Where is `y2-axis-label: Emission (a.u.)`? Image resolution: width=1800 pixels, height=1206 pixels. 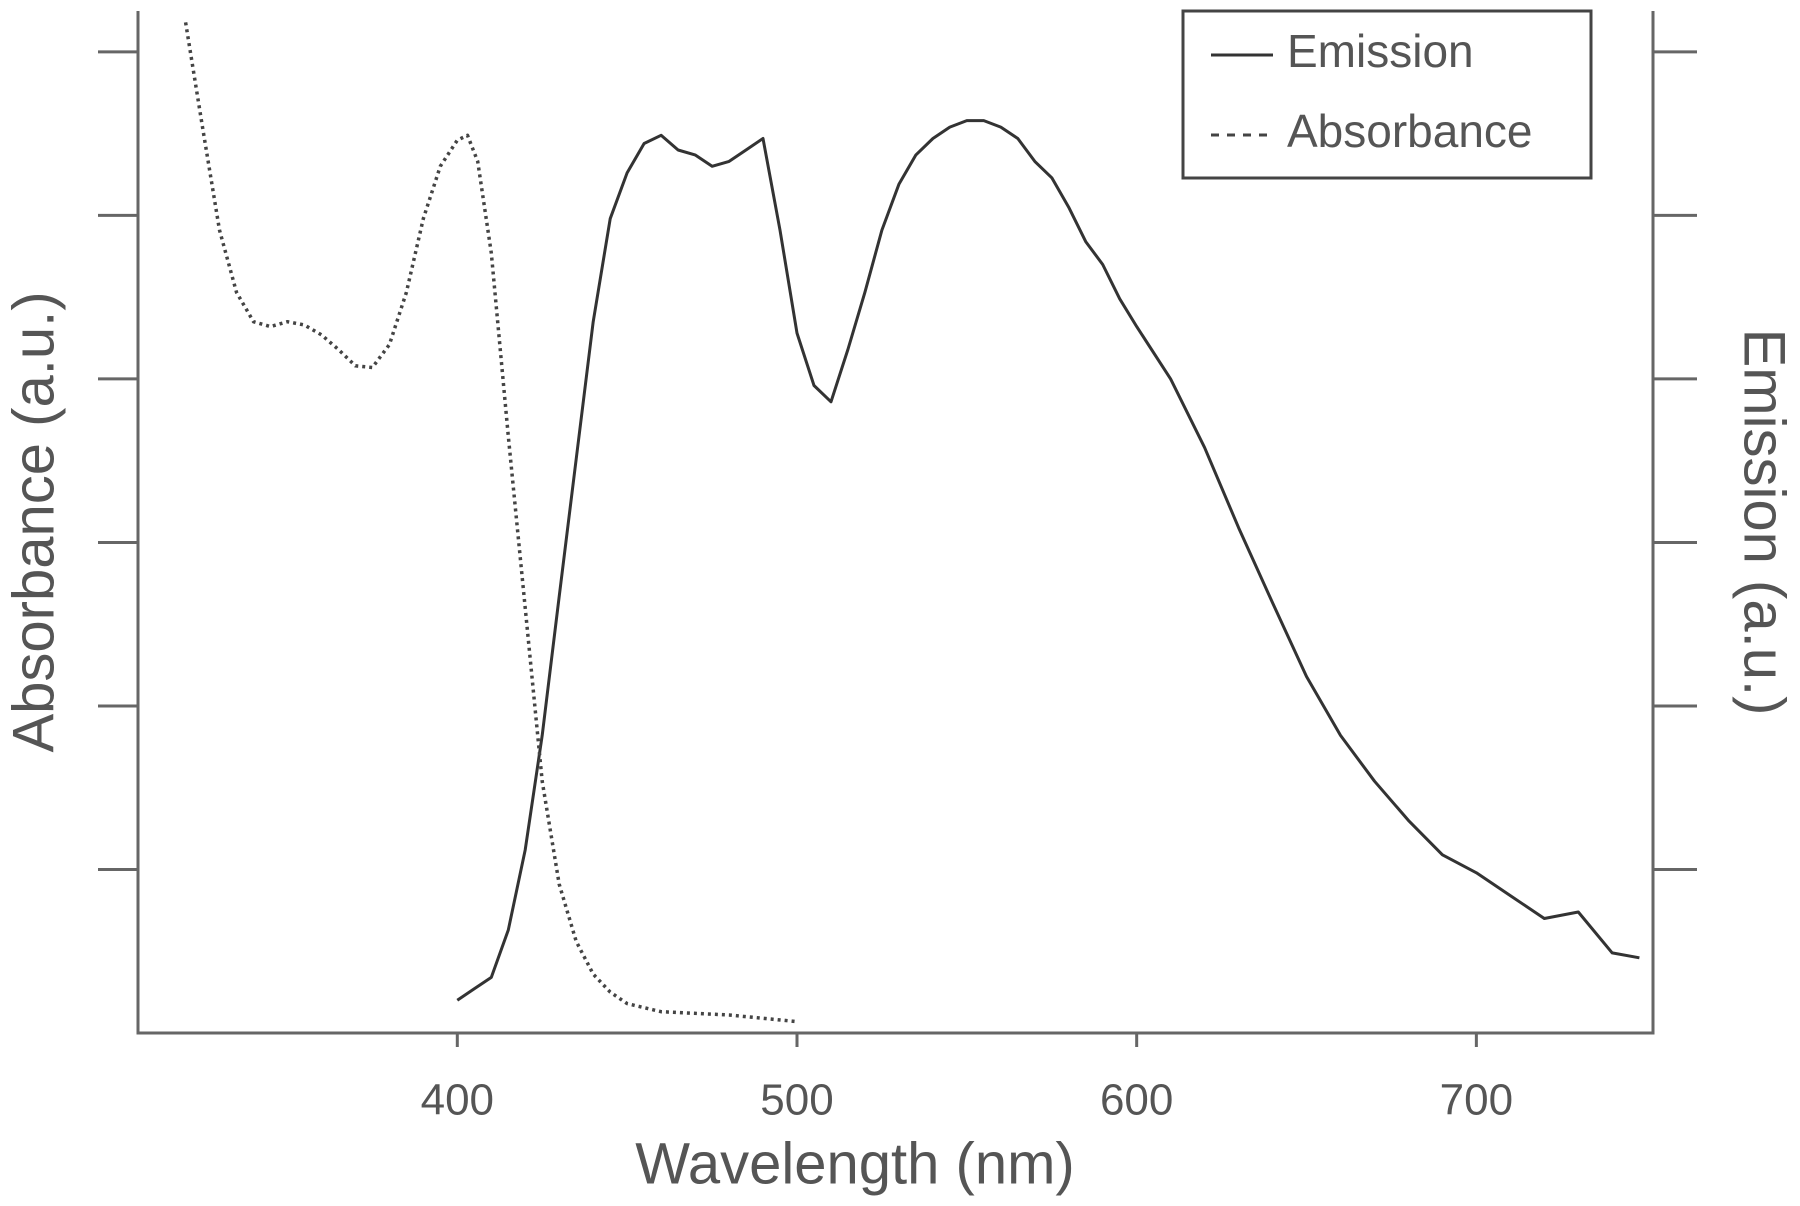
y2-axis-label: Emission (a.u.) is located at coordinates (1764, 522).